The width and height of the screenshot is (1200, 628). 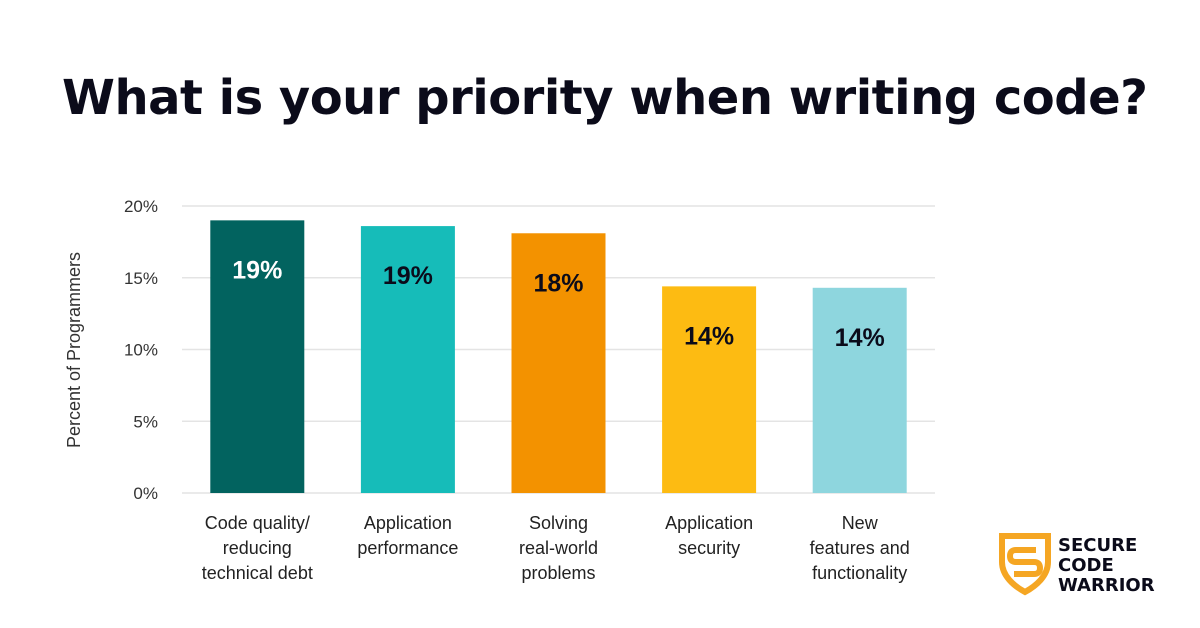 I want to click on x-tick-label: real-world, so click(x=558, y=548).